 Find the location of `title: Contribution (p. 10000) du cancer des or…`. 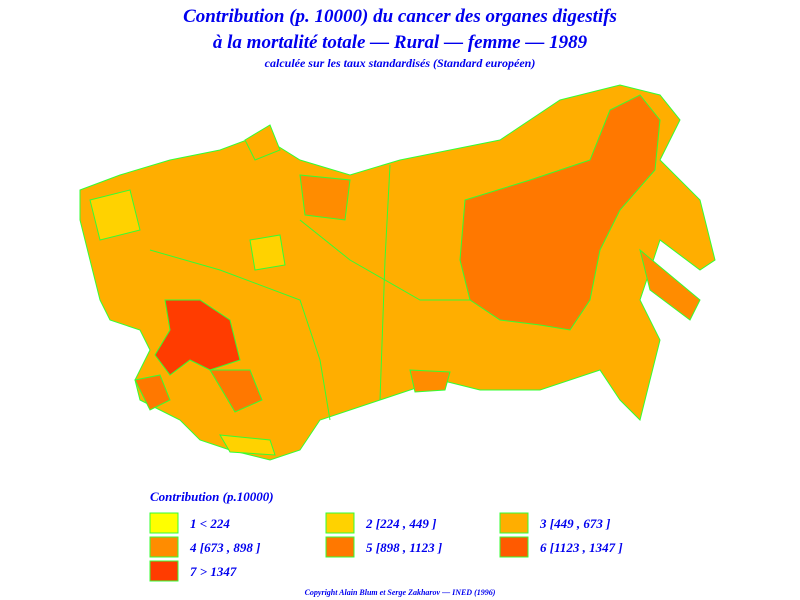

title: Contribution (p. 10000) du cancer des or… is located at coordinates (400, 16).